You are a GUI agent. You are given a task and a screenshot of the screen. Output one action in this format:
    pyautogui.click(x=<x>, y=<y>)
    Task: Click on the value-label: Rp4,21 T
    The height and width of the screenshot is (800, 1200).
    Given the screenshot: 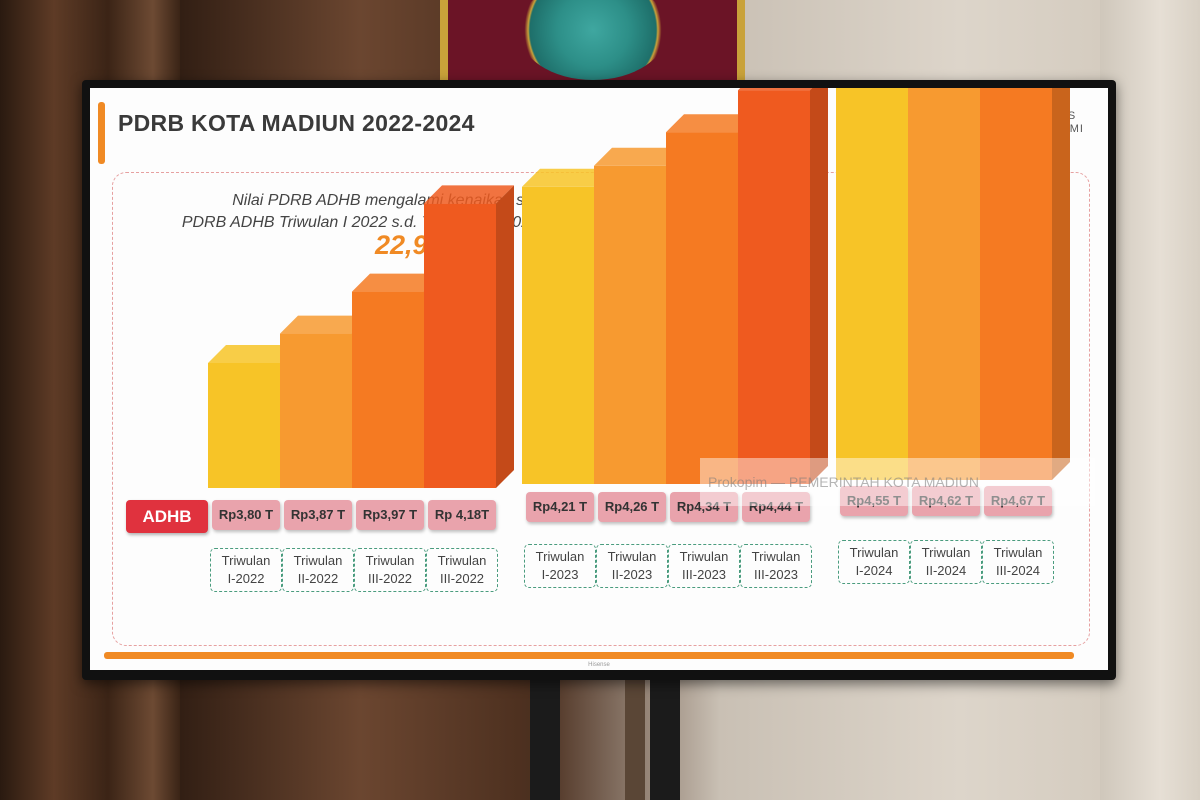 What is the action you would take?
    pyautogui.click(x=560, y=507)
    